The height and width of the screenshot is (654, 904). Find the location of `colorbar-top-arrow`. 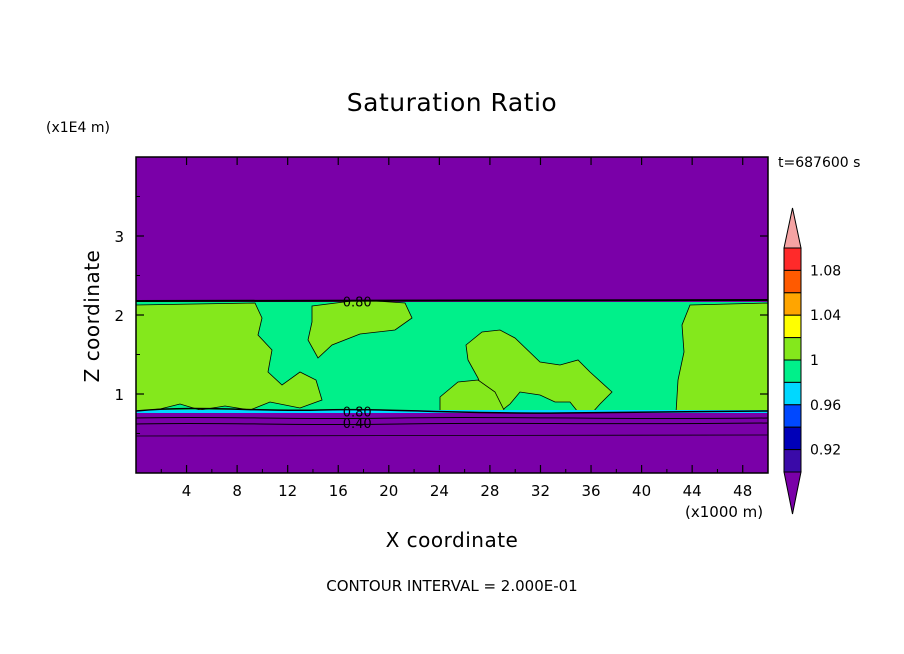

colorbar-top-arrow is located at coordinates (792, 228).